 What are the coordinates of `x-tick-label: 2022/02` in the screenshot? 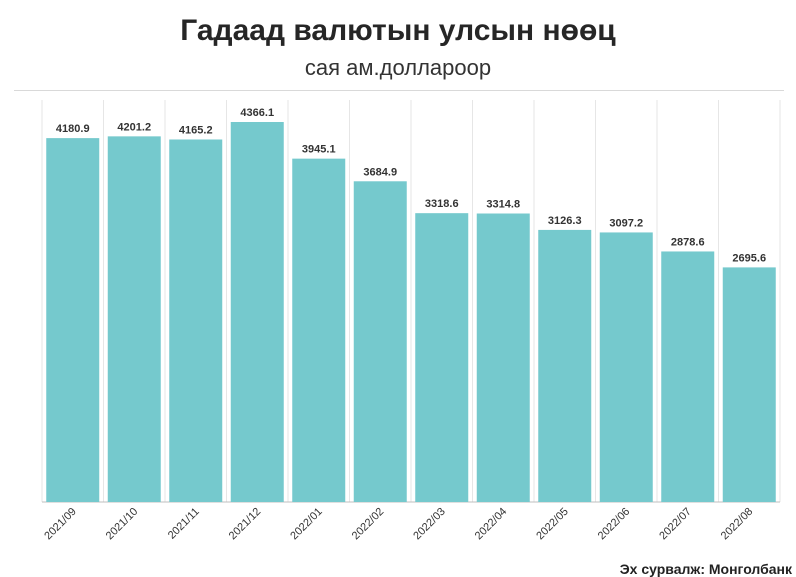 It's located at (368, 524).